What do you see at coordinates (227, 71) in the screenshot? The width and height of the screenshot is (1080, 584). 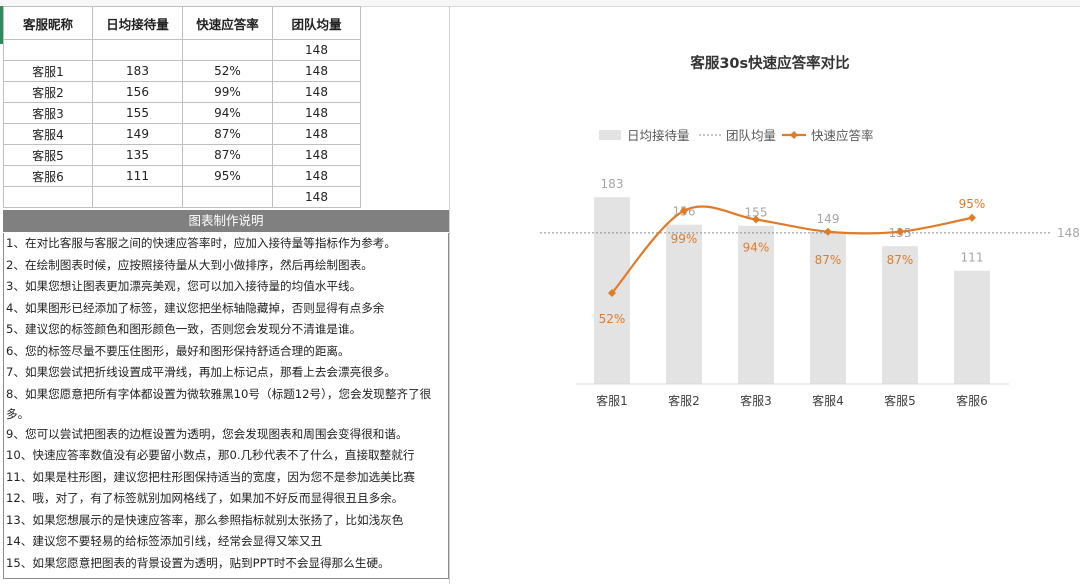 I see `table-cell: 52%` at bounding box center [227, 71].